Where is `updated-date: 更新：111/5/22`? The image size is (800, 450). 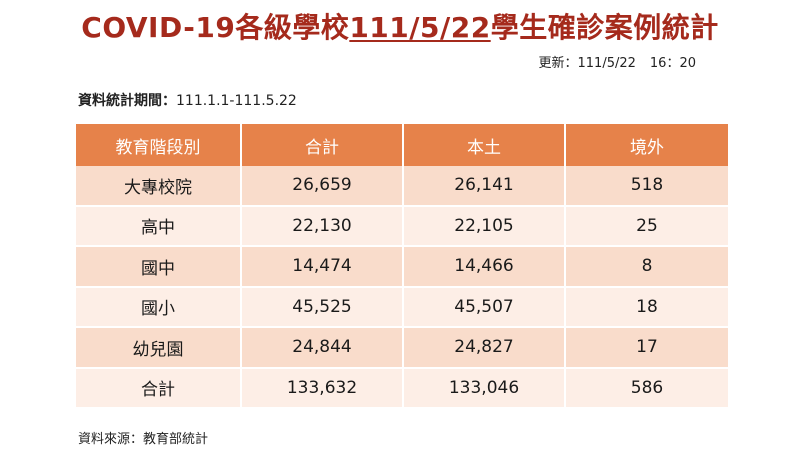 updated-date: 更新：111/5/22 is located at coordinates (587, 63).